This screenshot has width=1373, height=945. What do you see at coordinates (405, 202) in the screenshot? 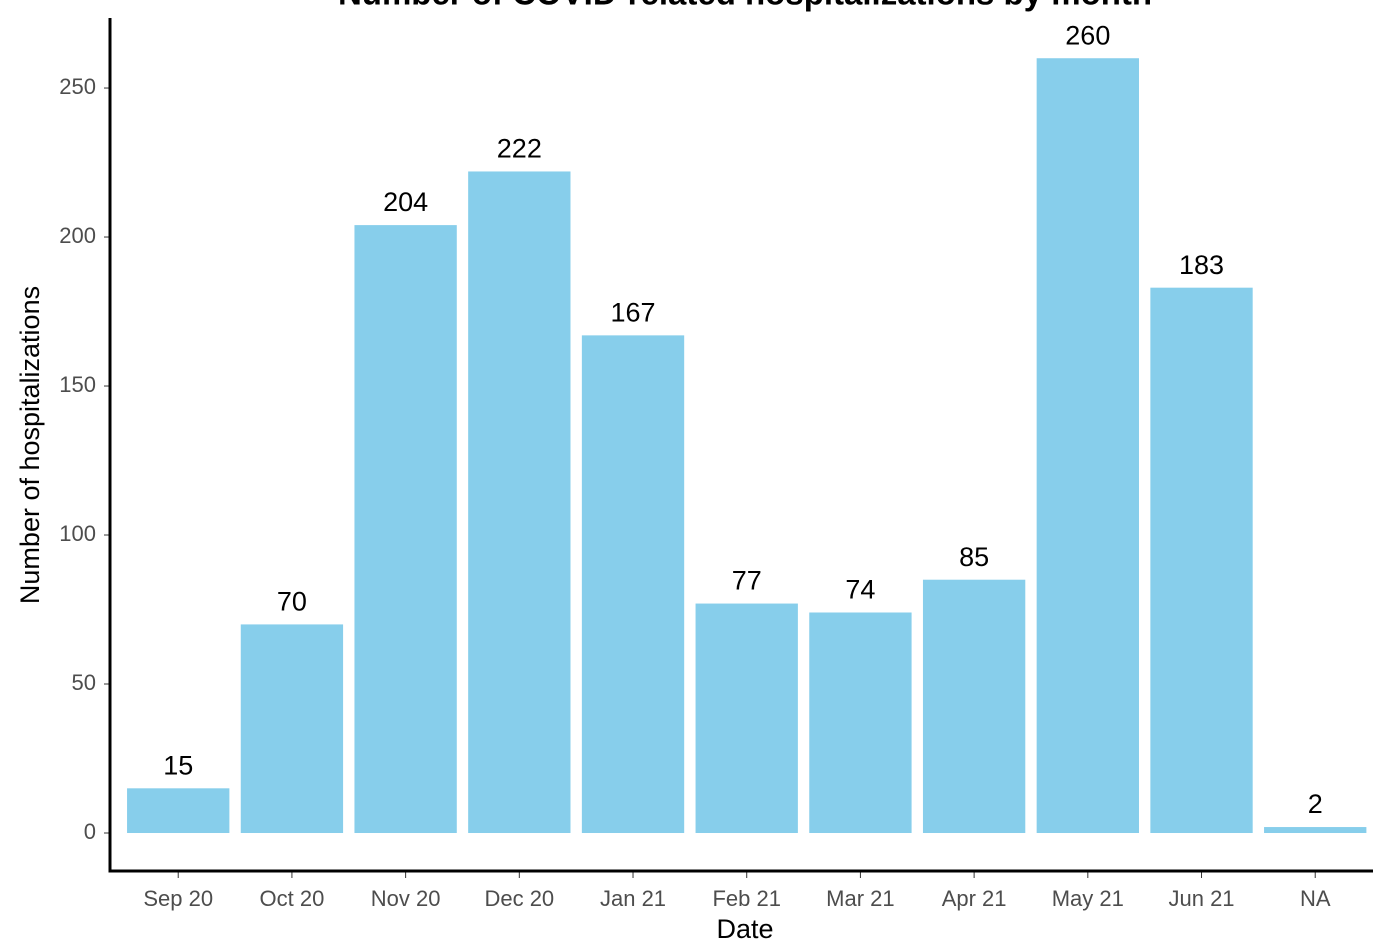
I see `data-label: 204` at bounding box center [405, 202].